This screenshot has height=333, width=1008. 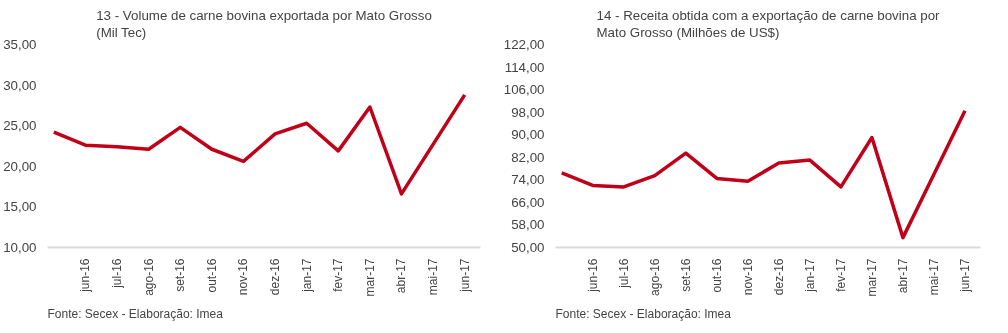 I want to click on y-tick-label: 10,00, so click(x=20, y=247).